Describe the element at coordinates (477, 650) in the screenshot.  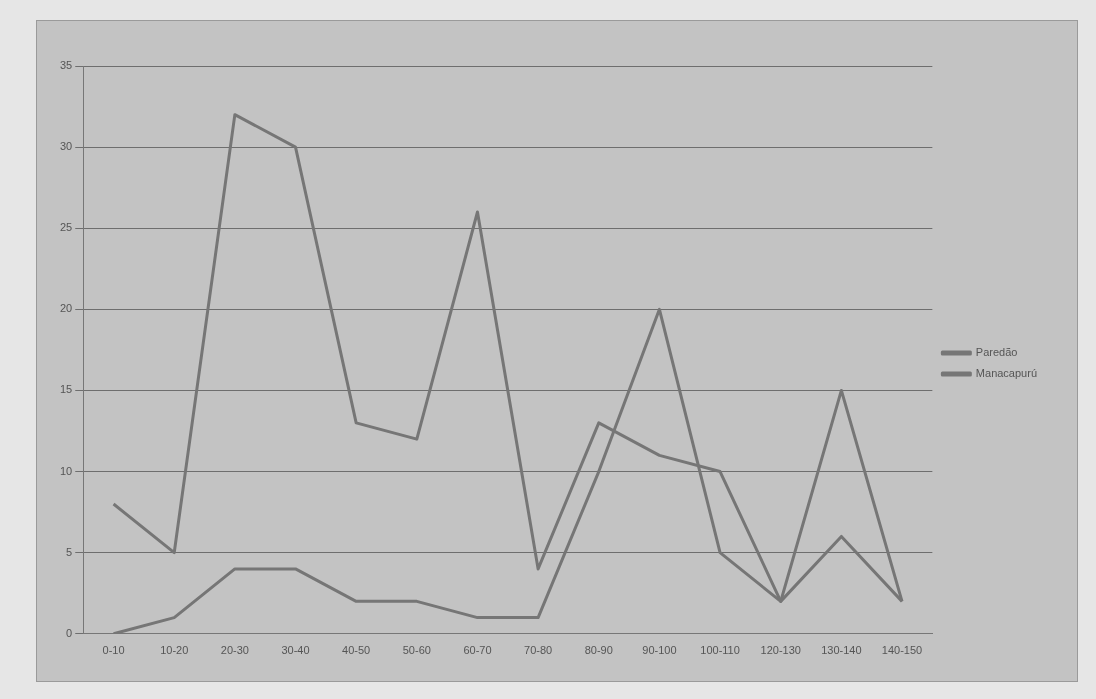
I see `x-tick-label: 60-70` at that location.